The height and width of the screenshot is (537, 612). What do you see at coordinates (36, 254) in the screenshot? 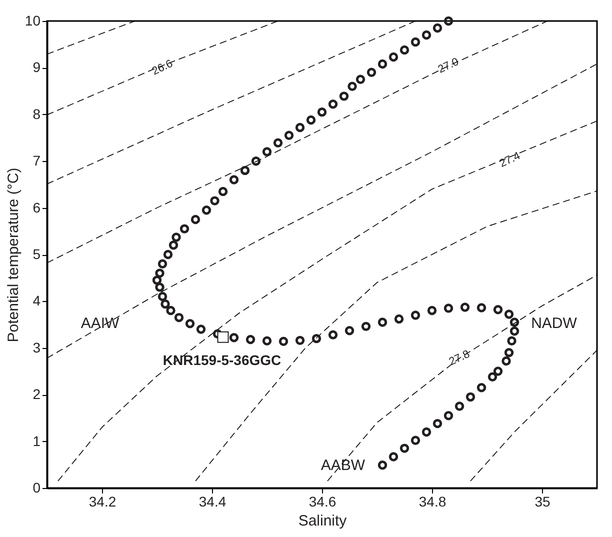
I see `y-tick-label: 5` at bounding box center [36, 254].